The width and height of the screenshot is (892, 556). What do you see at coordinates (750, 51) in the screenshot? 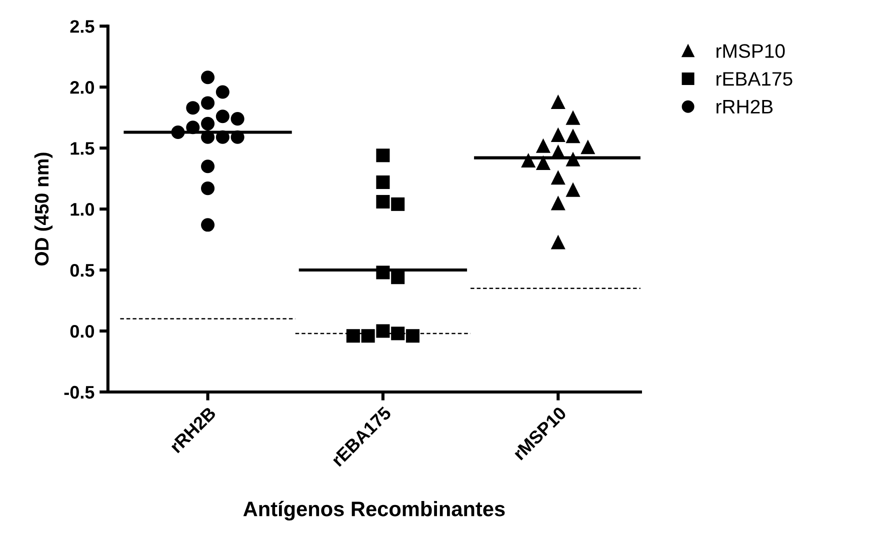
I see `legend-label: rMSP10` at bounding box center [750, 51].